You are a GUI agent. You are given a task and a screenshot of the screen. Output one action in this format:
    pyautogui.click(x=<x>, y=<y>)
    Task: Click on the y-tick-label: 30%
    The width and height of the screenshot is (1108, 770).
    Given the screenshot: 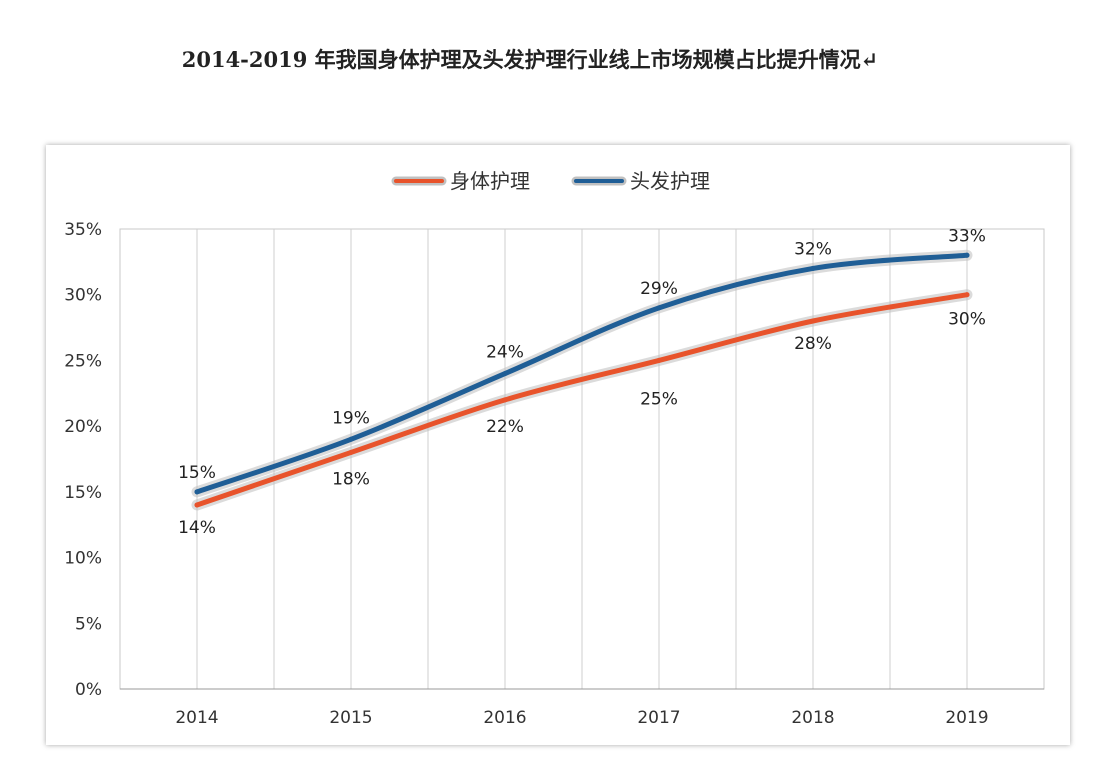 What is the action you would take?
    pyautogui.click(x=83, y=296)
    